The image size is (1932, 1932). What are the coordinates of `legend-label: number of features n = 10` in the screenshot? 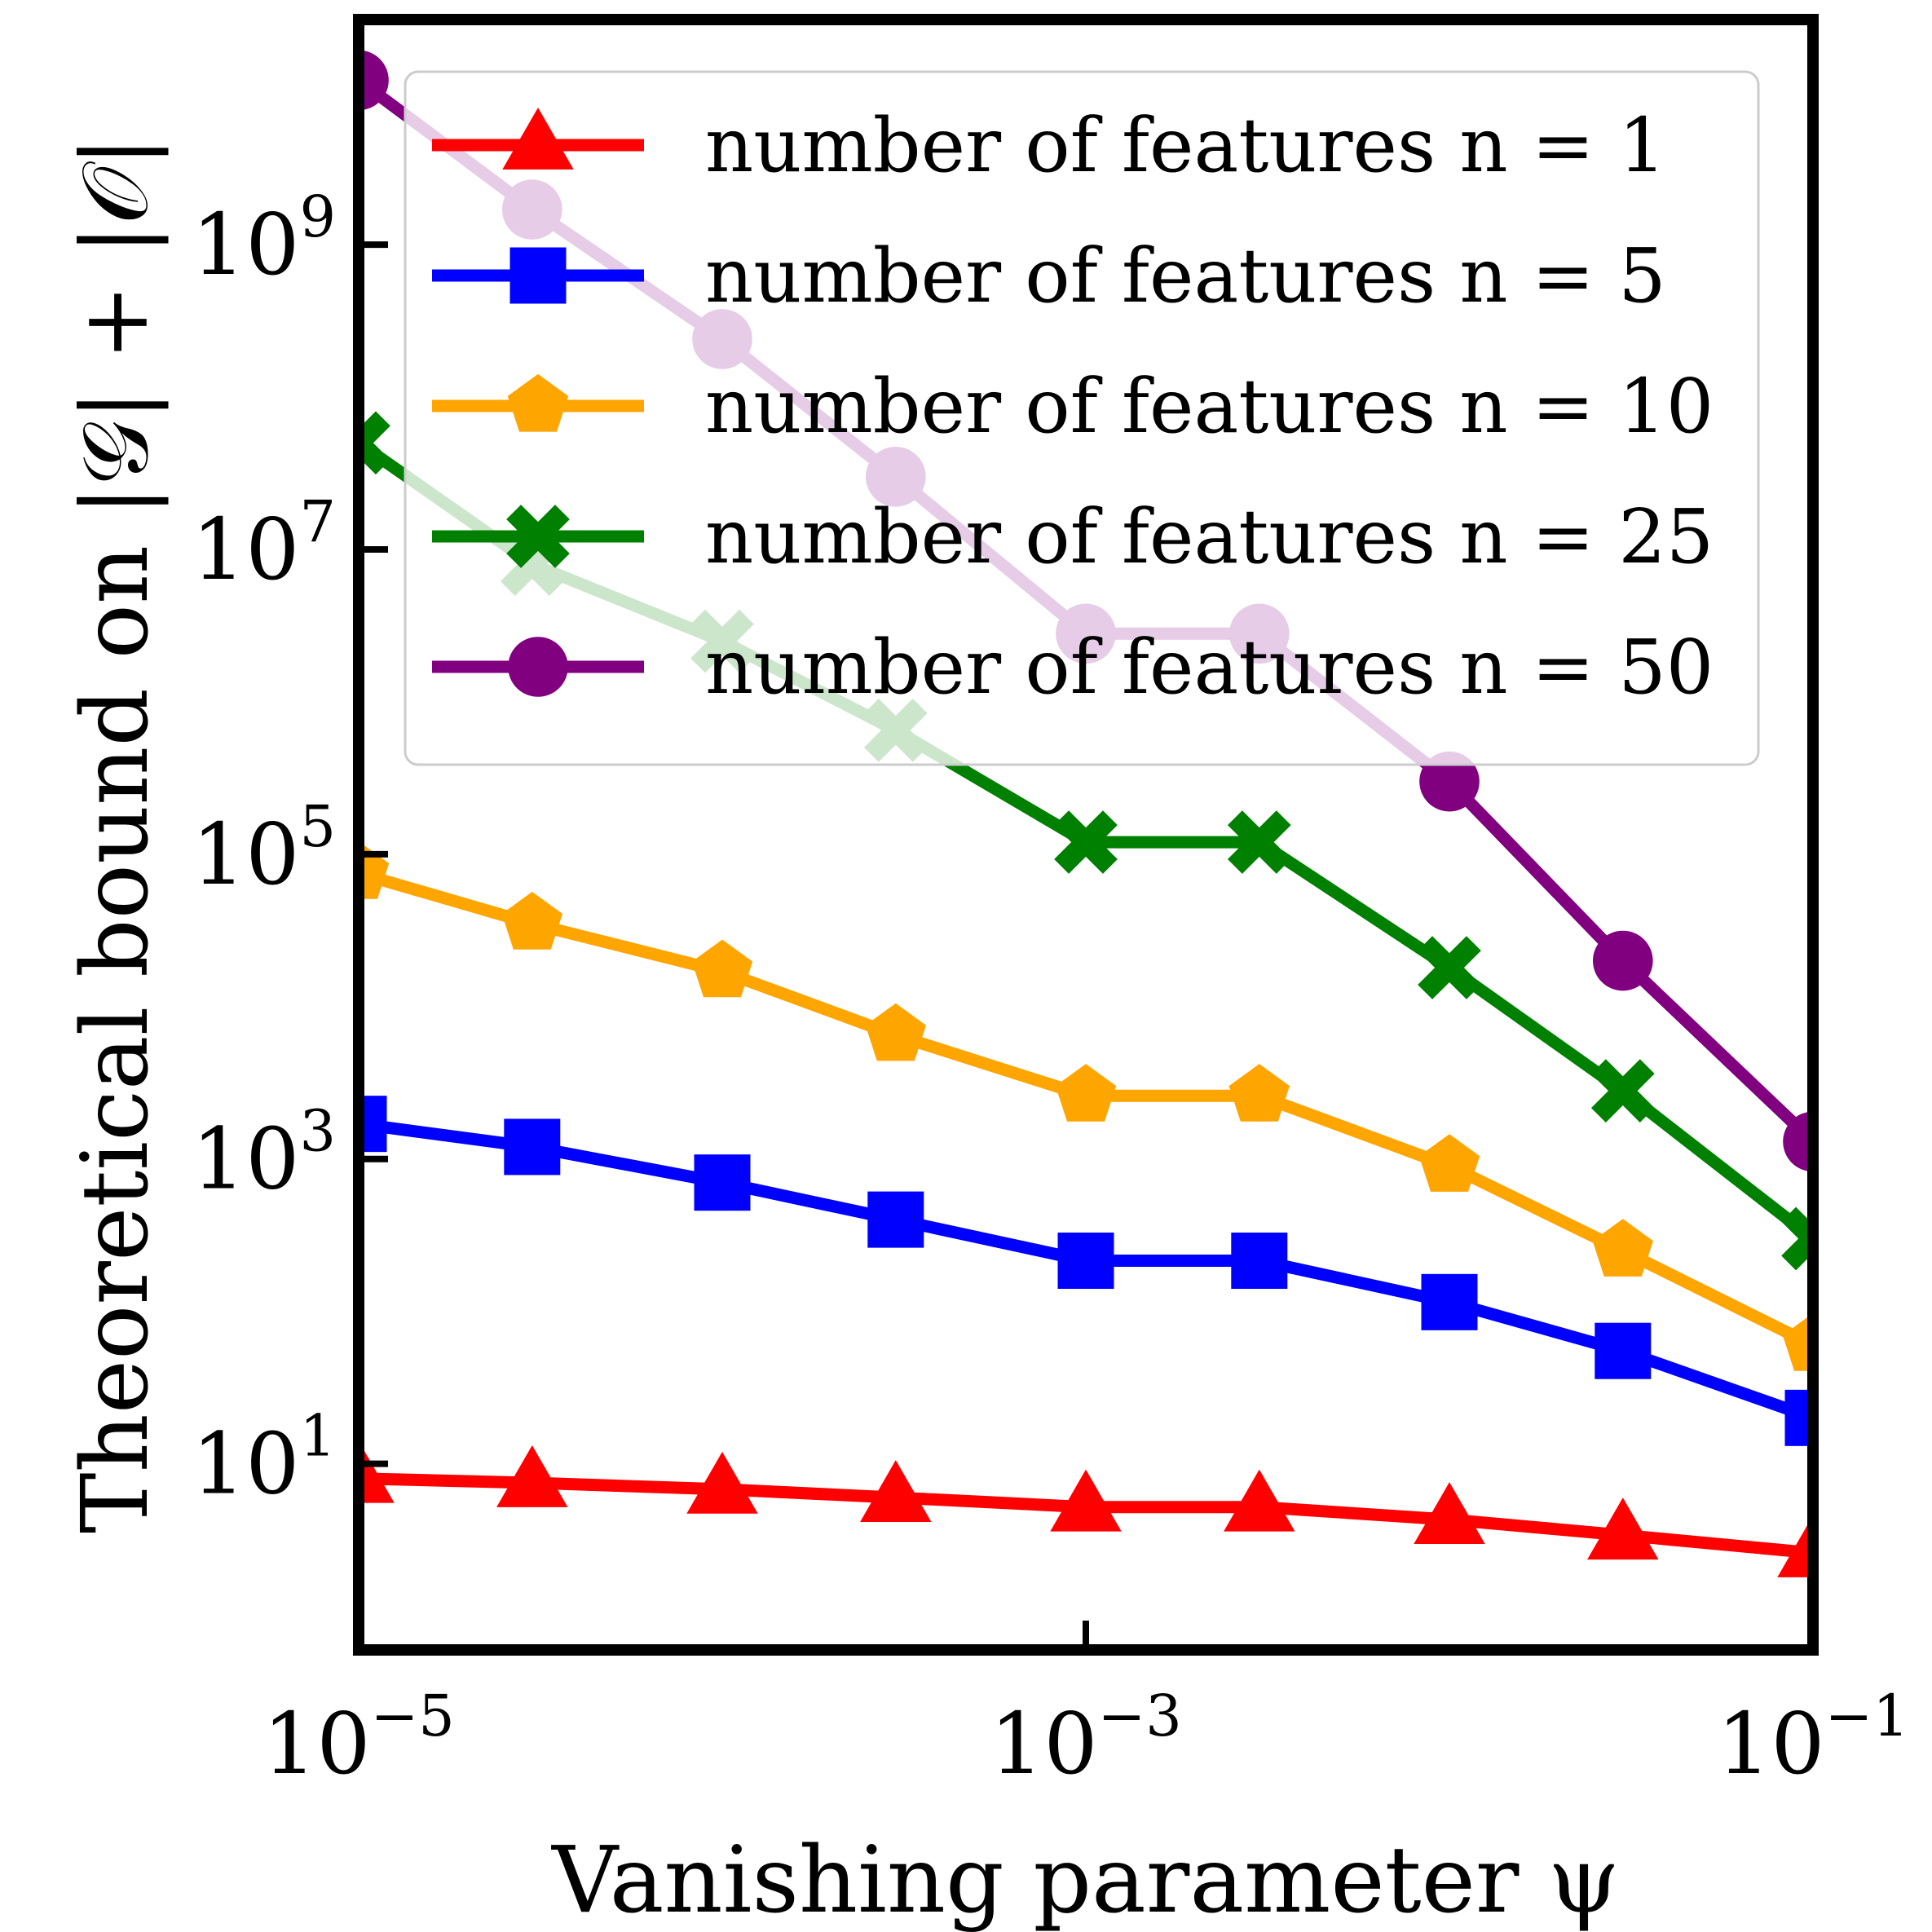 It's located at (1209, 406).